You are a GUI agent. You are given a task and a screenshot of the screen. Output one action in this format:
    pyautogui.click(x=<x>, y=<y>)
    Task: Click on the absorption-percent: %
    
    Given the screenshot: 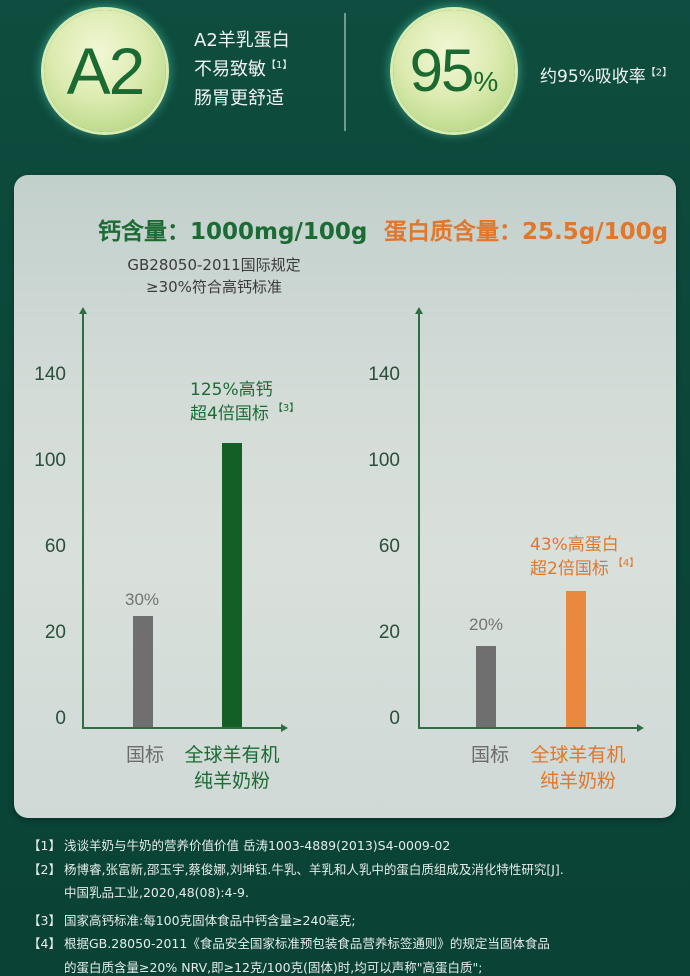 What is the action you would take?
    pyautogui.click(x=486, y=81)
    